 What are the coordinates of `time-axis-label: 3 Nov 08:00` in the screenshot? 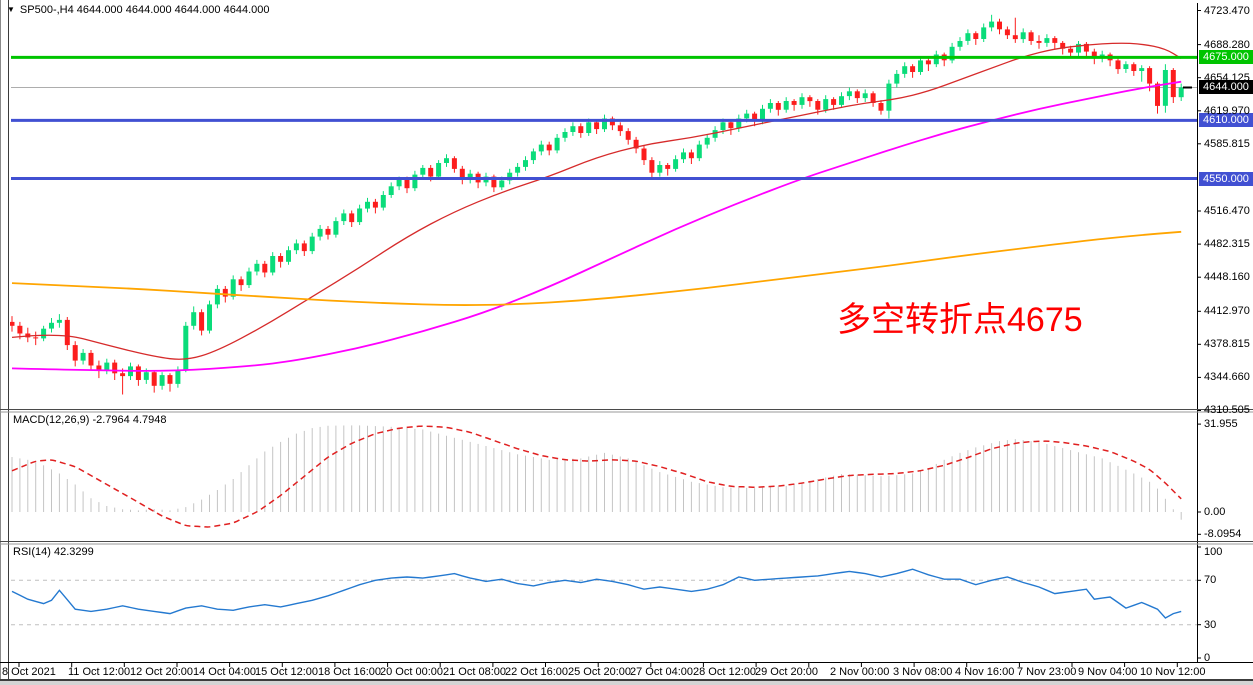 It's located at (923, 672).